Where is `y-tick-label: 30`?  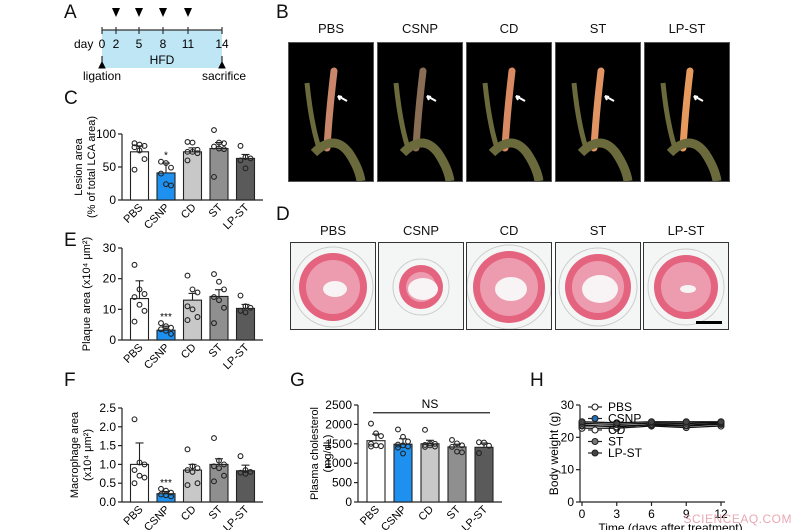
y-tick-label: 30 is located at coordinates (568, 405).